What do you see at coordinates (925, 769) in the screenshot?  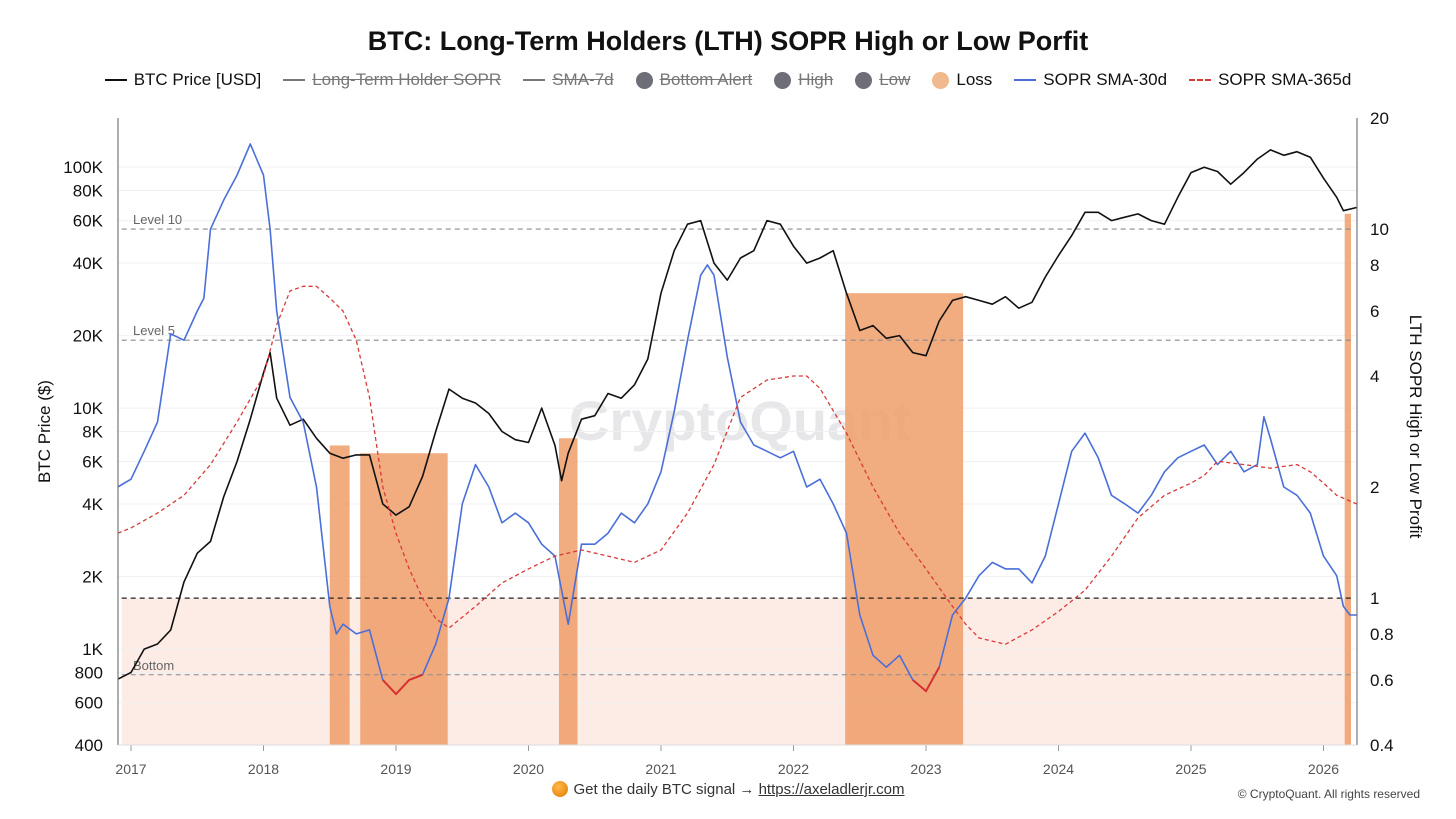 I see `x-tick-label: 2023` at bounding box center [925, 769].